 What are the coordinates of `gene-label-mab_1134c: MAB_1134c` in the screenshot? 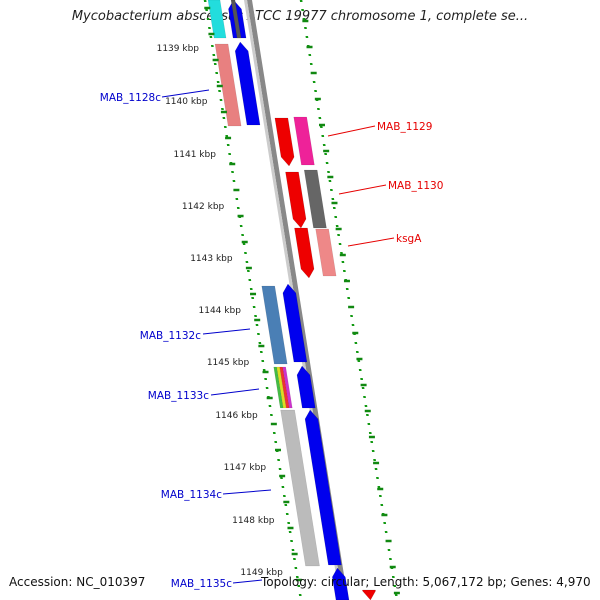 It's located at (191, 495).